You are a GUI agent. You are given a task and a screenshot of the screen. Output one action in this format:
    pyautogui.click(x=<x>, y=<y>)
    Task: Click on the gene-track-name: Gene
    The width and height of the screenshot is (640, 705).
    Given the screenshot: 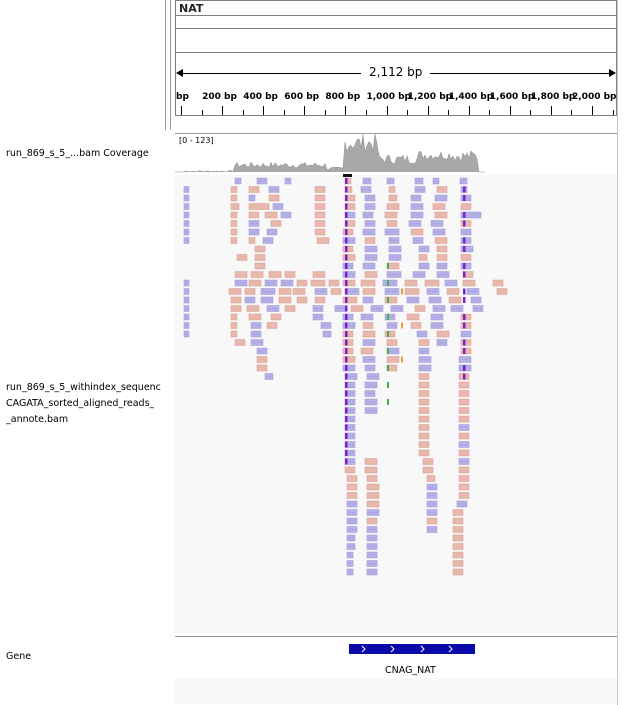 What is the action you would take?
    pyautogui.click(x=19, y=656)
    